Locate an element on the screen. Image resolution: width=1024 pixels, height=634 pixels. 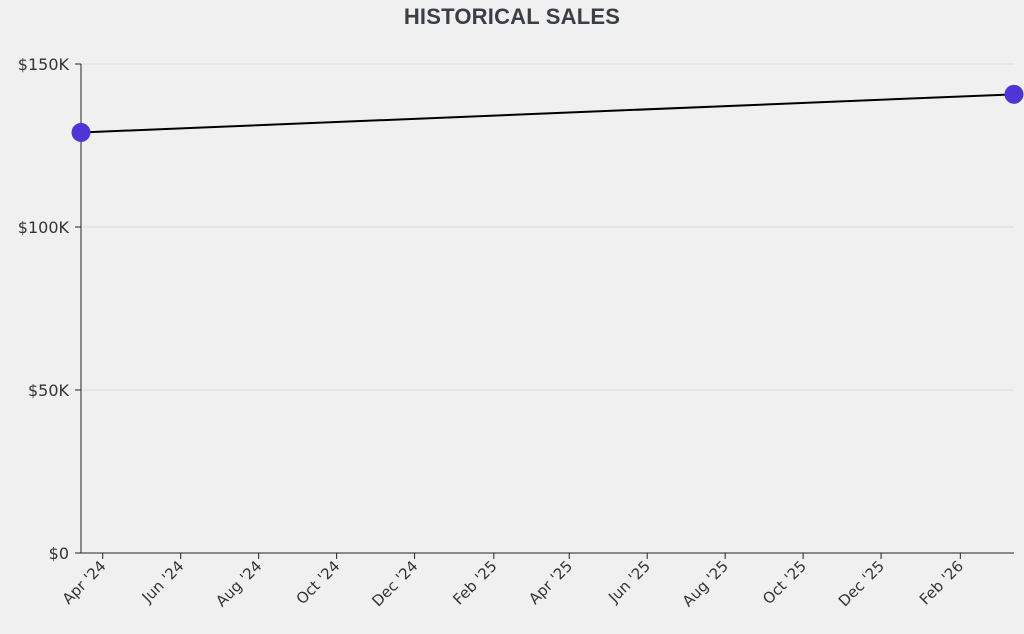
x-tick-label: Dec '24 is located at coordinates (394, 583).